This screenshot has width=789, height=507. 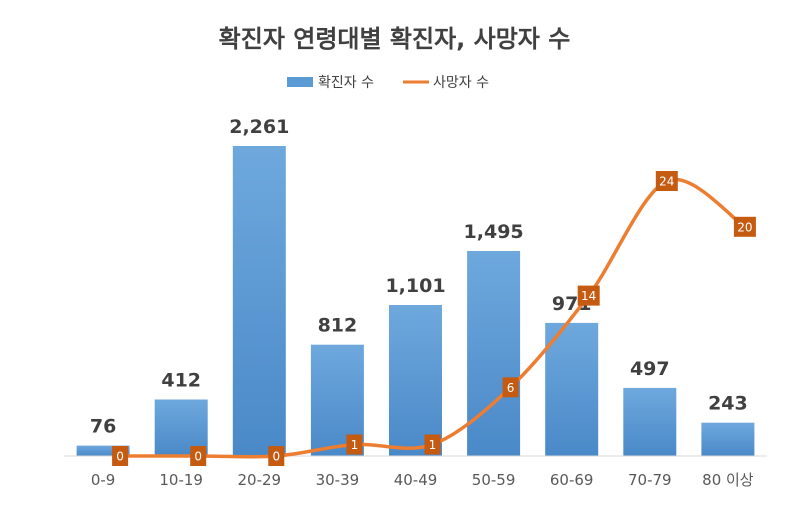 I want to click on death-value-label: 20, so click(x=744, y=227).